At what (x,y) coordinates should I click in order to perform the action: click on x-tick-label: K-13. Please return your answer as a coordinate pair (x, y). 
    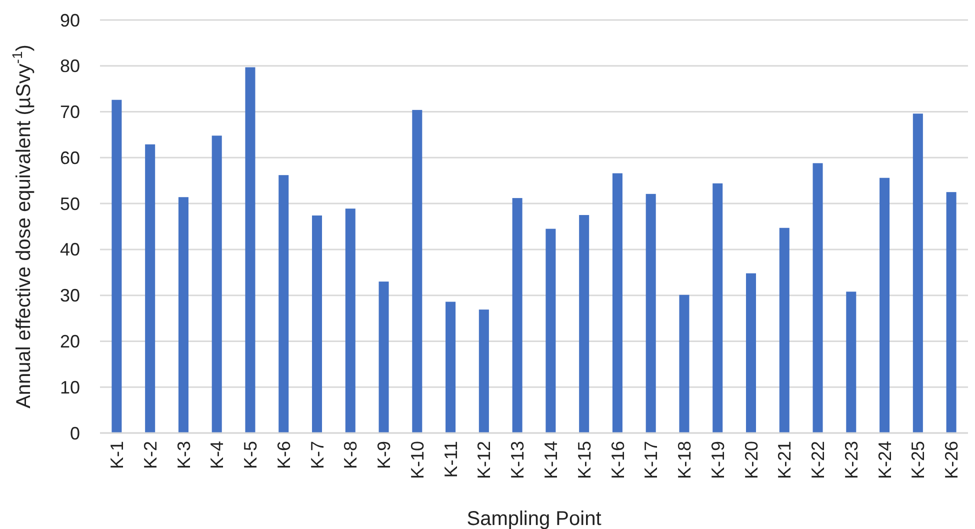
    Looking at the image, I should click on (518, 460).